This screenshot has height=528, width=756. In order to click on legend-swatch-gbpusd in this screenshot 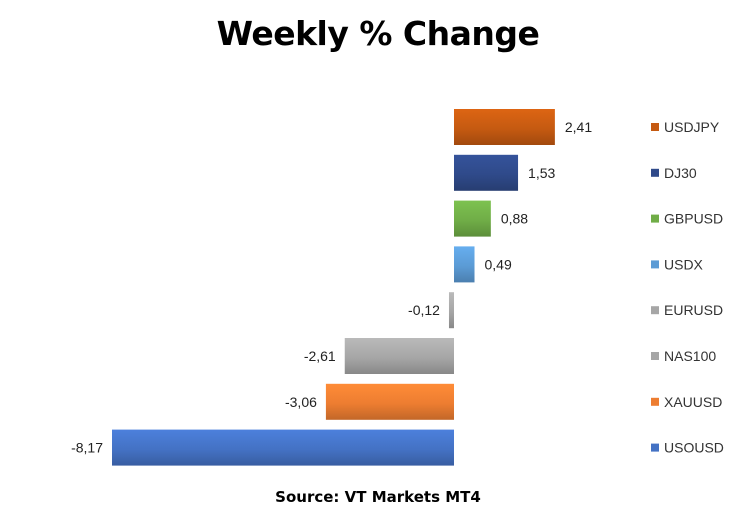, I will do `click(655, 218)`.